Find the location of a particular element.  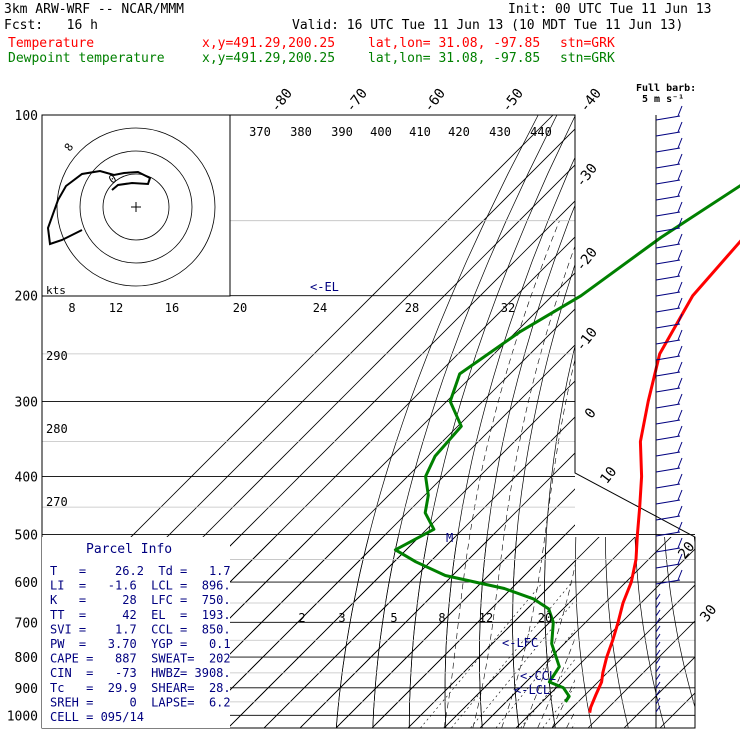

theta-label: 440 is located at coordinates (541, 132).